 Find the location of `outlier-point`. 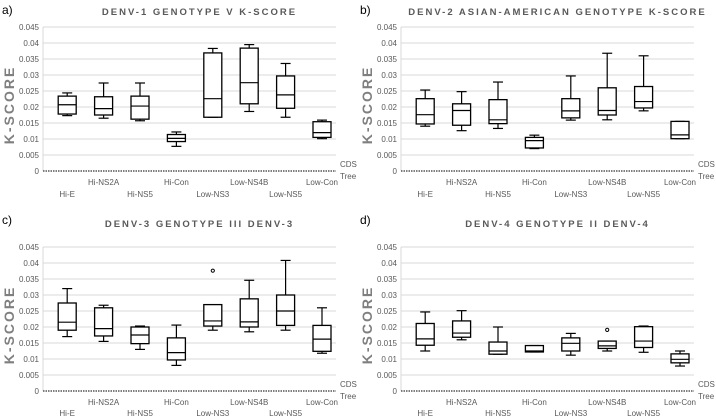

outlier-point is located at coordinates (607, 329).